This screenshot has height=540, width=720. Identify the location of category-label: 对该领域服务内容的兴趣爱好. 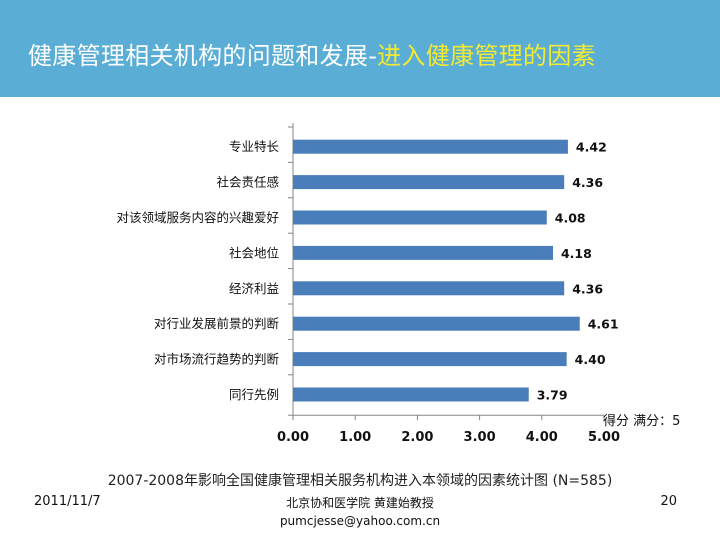
(197, 217).